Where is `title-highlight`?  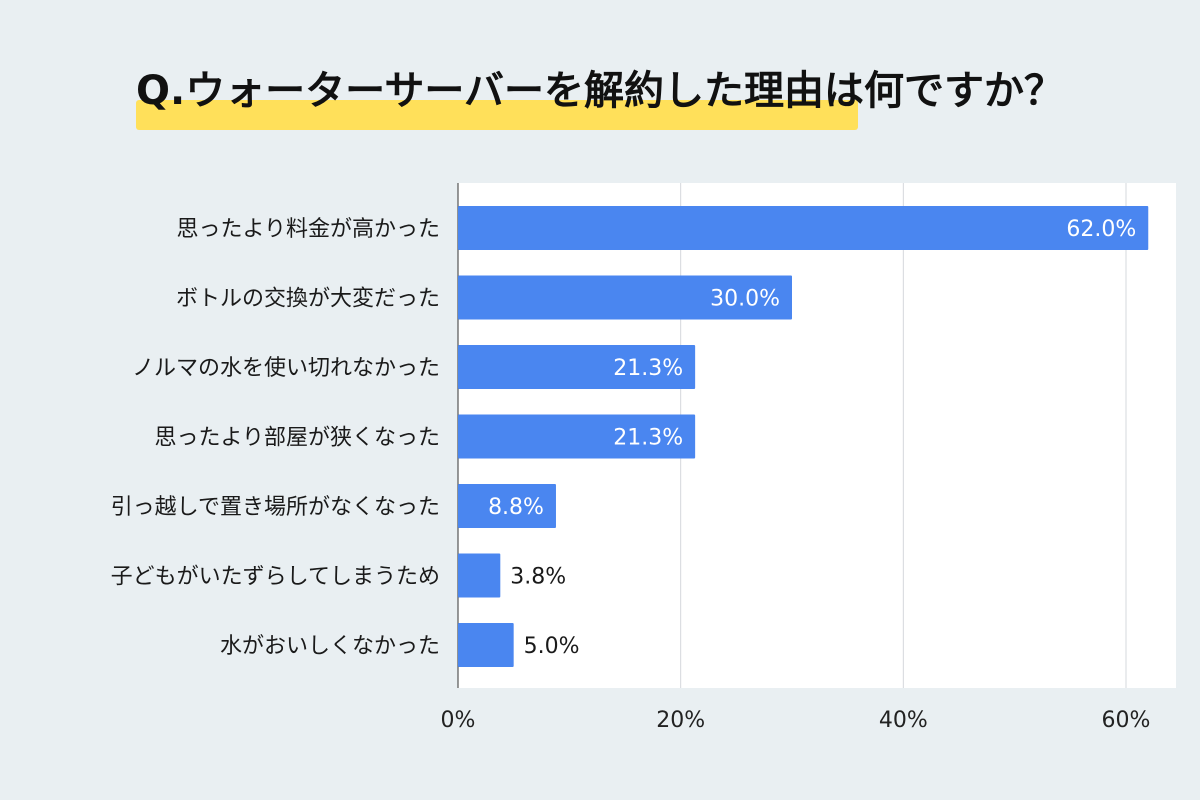
title-highlight is located at coordinates (497, 115).